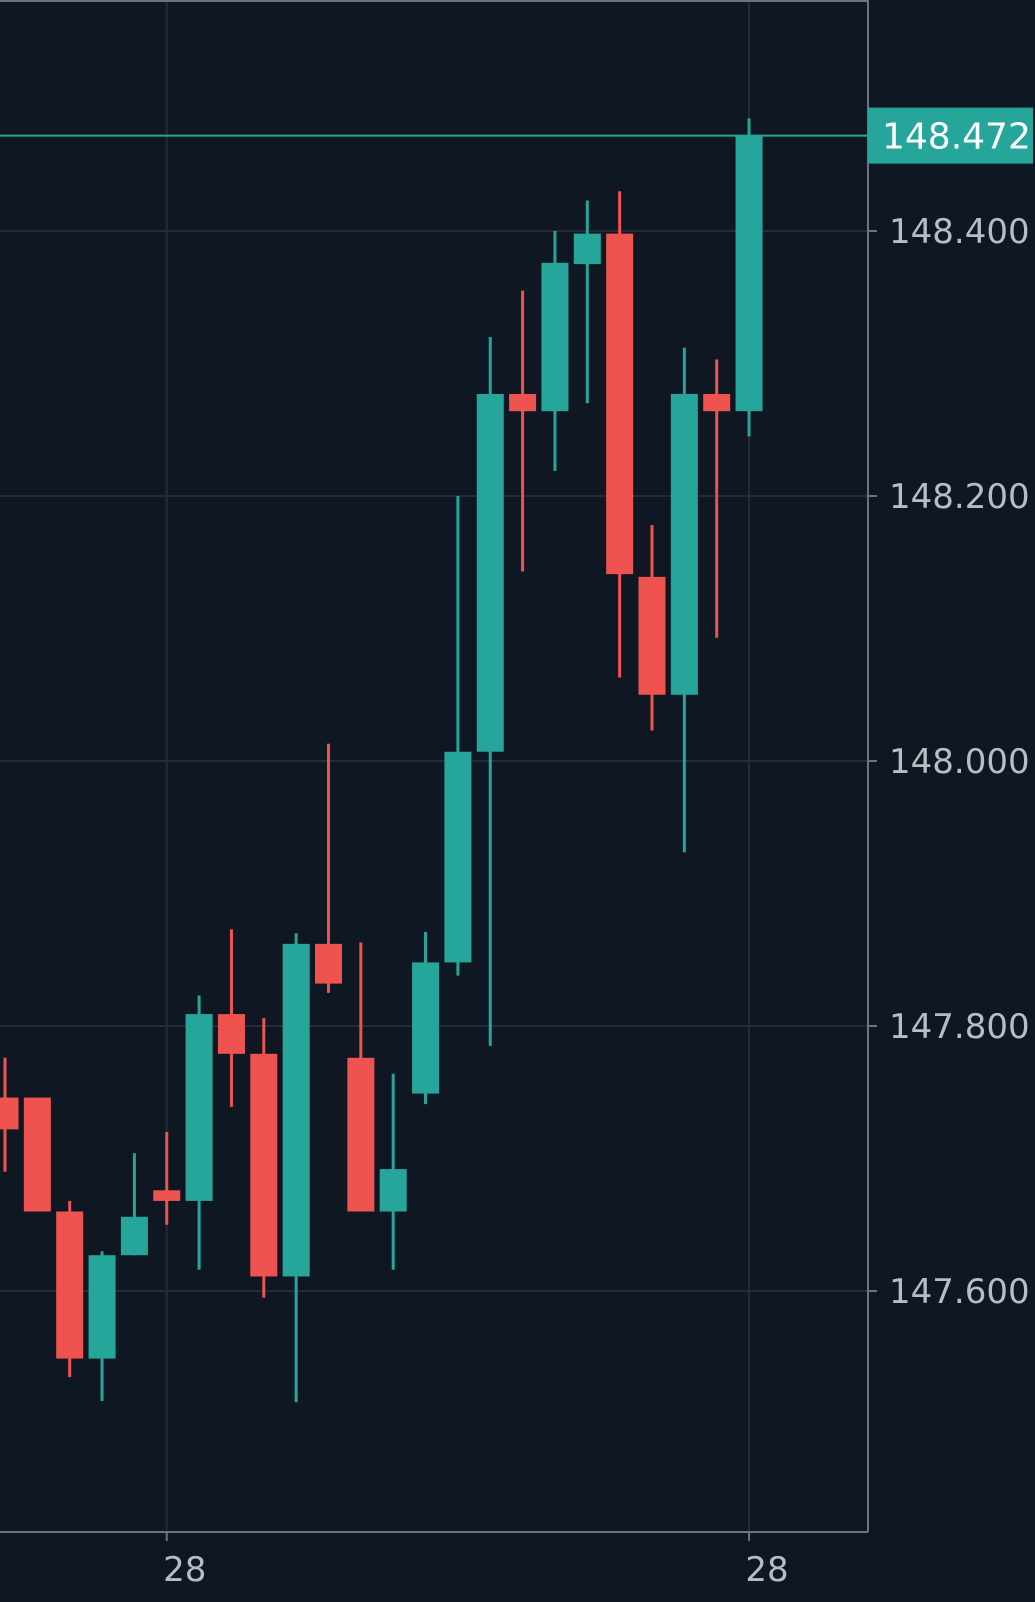 The width and height of the screenshot is (1035, 1602). What do you see at coordinates (959, 762) in the screenshot?
I see `price-tick-label: 148.000` at bounding box center [959, 762].